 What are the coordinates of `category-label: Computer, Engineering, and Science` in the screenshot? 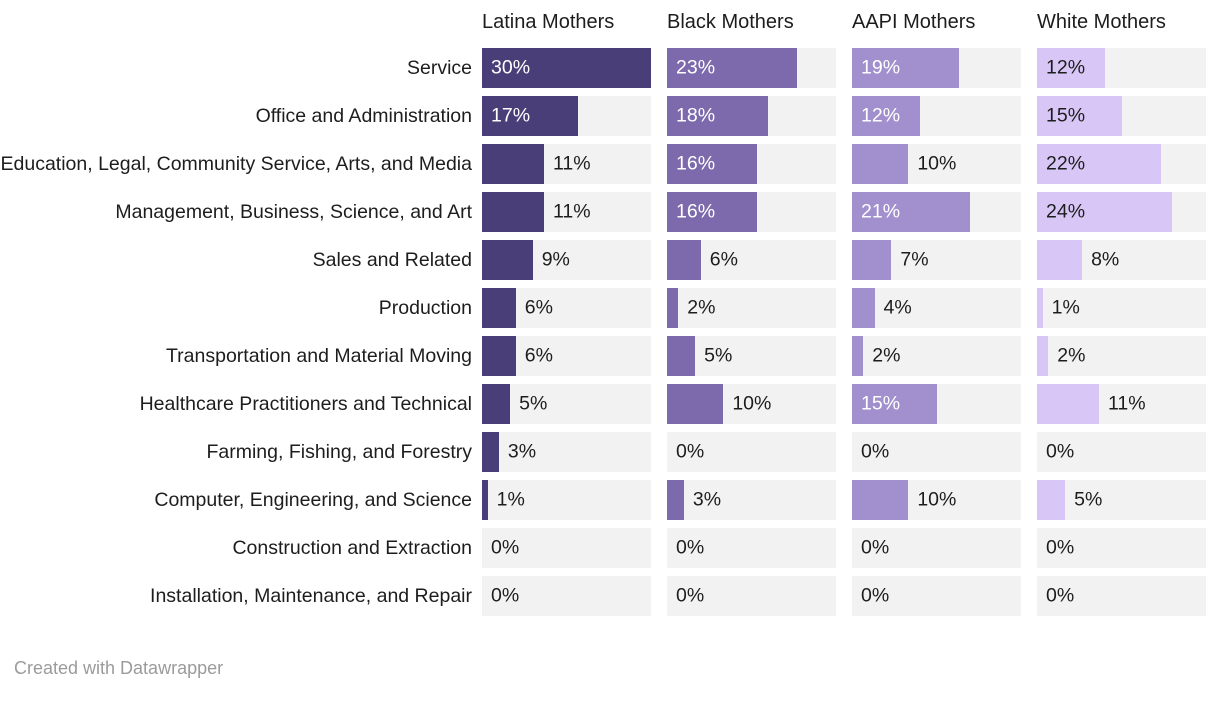 It's located at (313, 499).